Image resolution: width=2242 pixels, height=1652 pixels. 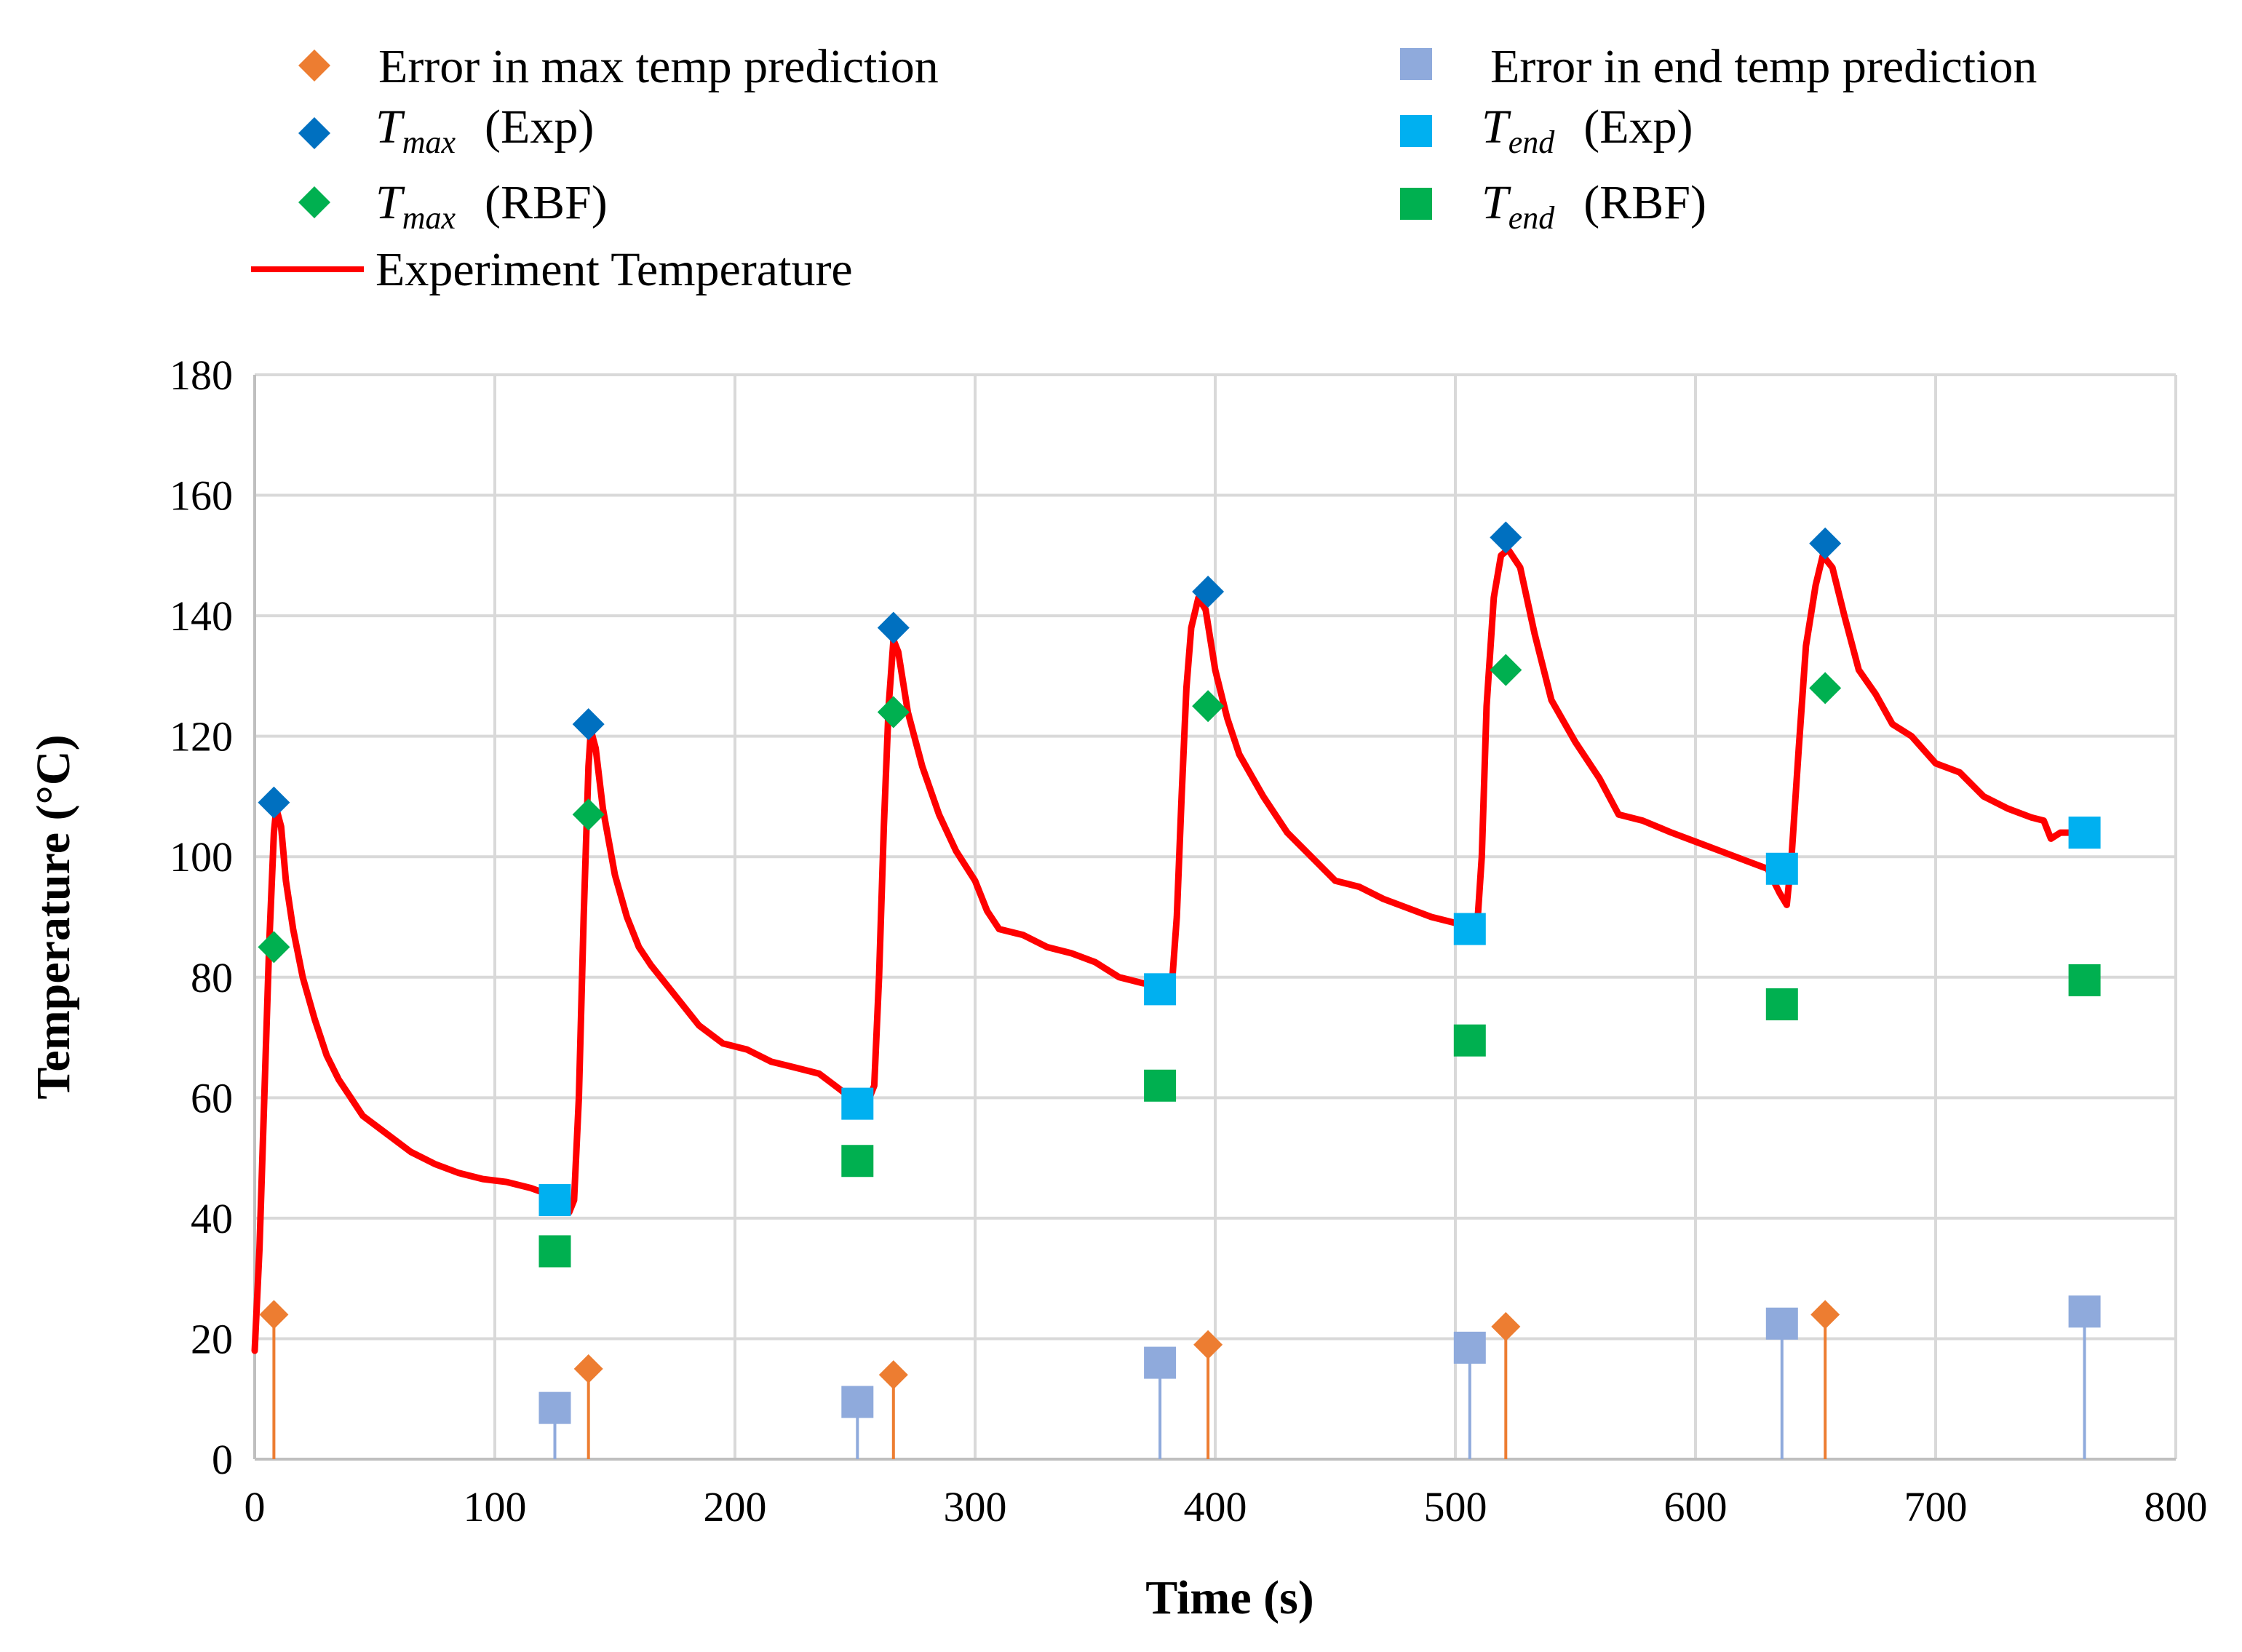 I want to click on legend-tend-rbf-text: (RBF), so click(x=1644, y=202).